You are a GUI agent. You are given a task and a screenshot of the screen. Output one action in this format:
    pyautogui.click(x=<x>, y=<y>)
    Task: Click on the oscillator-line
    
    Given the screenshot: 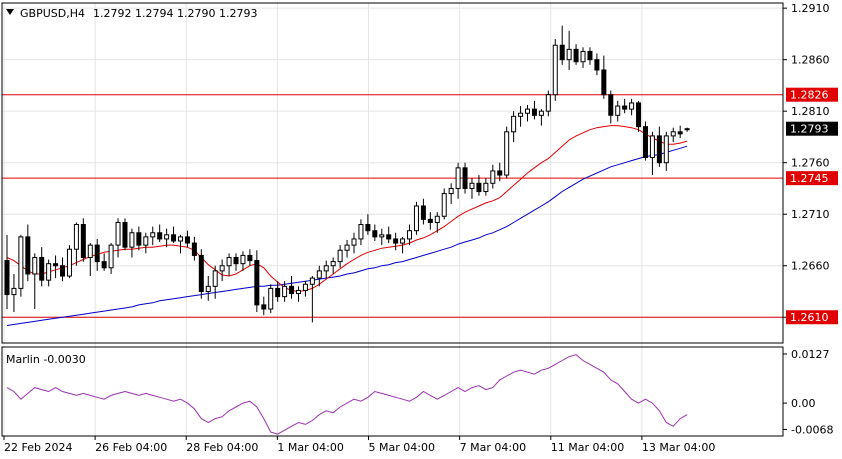 What is the action you would take?
    pyautogui.click(x=347, y=394)
    